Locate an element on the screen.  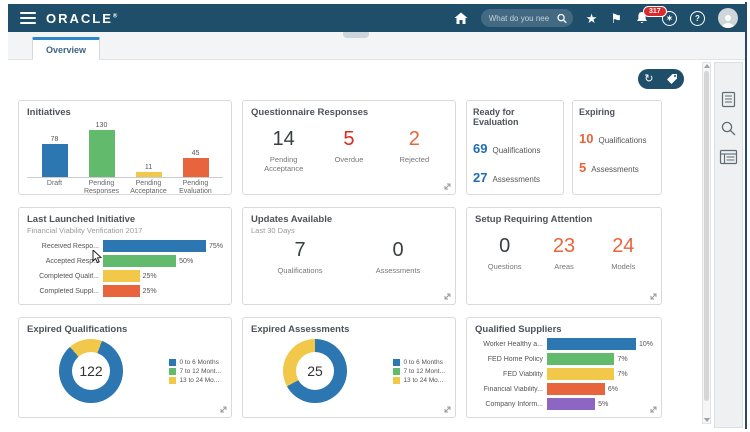
hbar-value-label: 50% is located at coordinates (186, 261).